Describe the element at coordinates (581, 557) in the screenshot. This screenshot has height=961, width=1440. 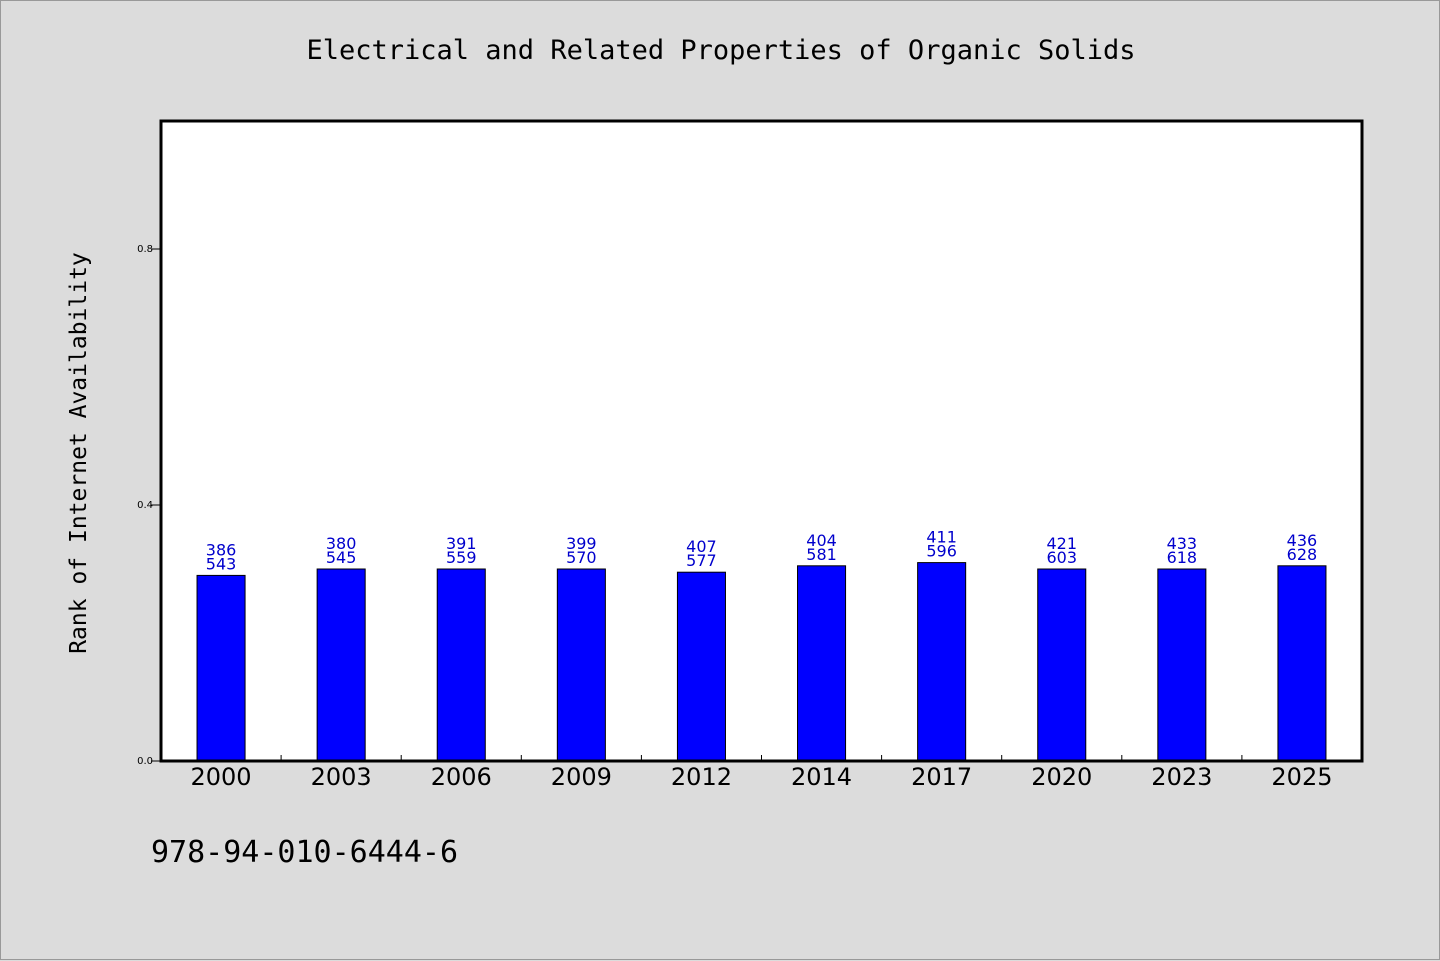
I see `data-label-bottom: 570` at that location.